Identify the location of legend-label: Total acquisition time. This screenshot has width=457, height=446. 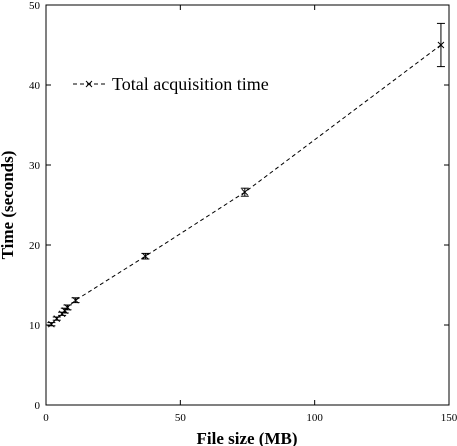
(190, 84).